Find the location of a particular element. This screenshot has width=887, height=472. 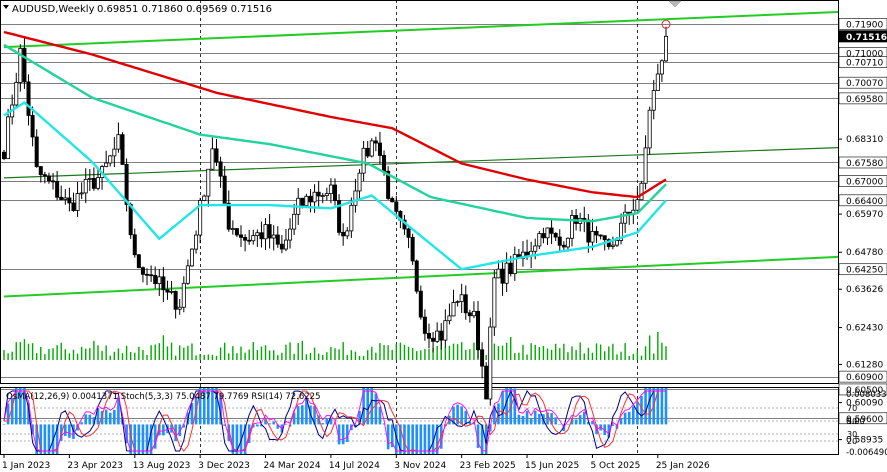

middle-trend-line is located at coordinates (421, 162).